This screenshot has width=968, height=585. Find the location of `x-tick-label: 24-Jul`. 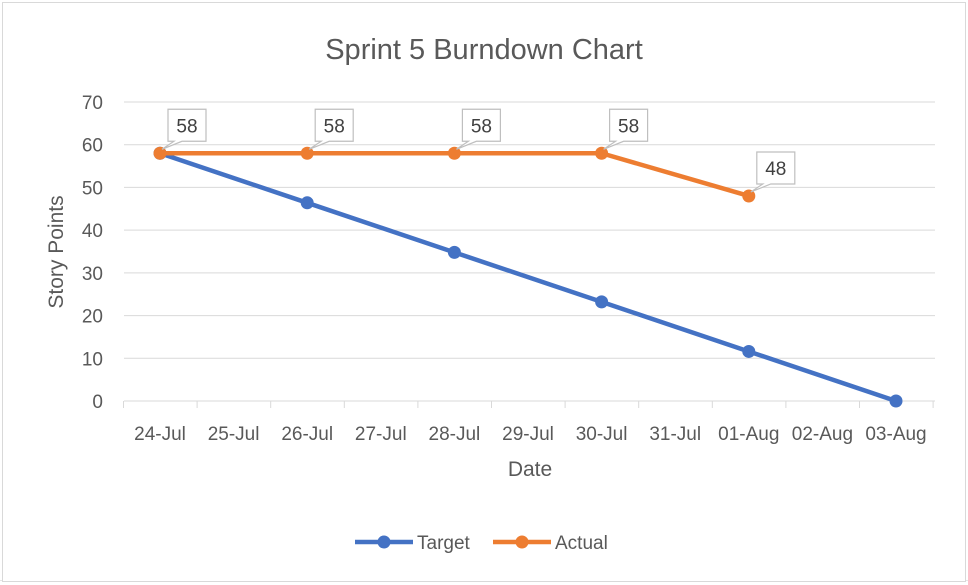

x-tick-label: 24-Jul is located at coordinates (160, 434).